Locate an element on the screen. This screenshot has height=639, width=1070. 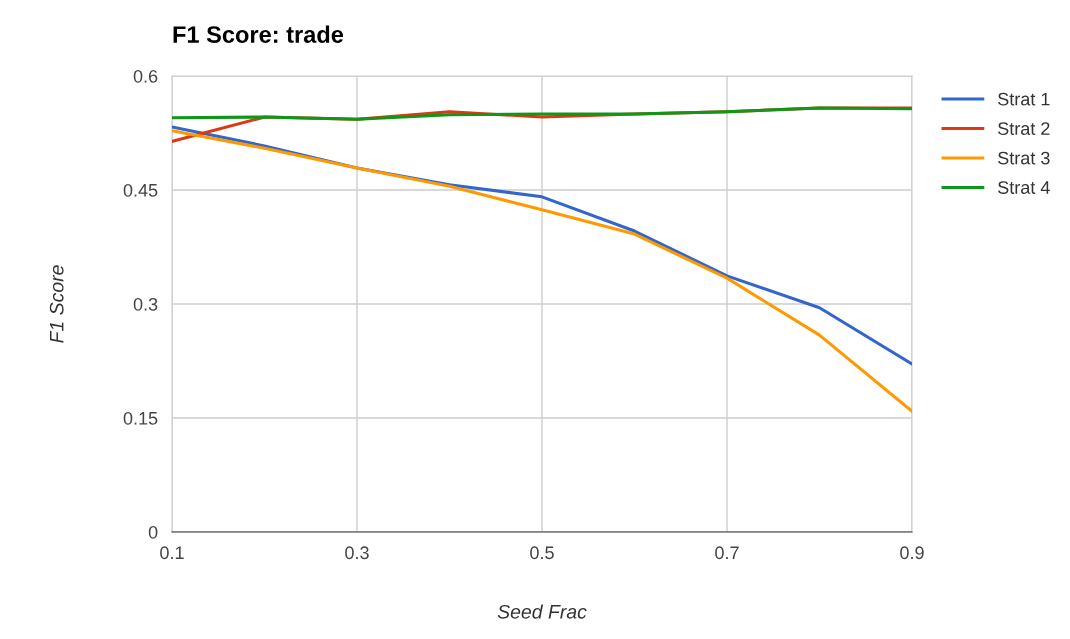
x-tick-label: 0.5 is located at coordinates (542, 553).